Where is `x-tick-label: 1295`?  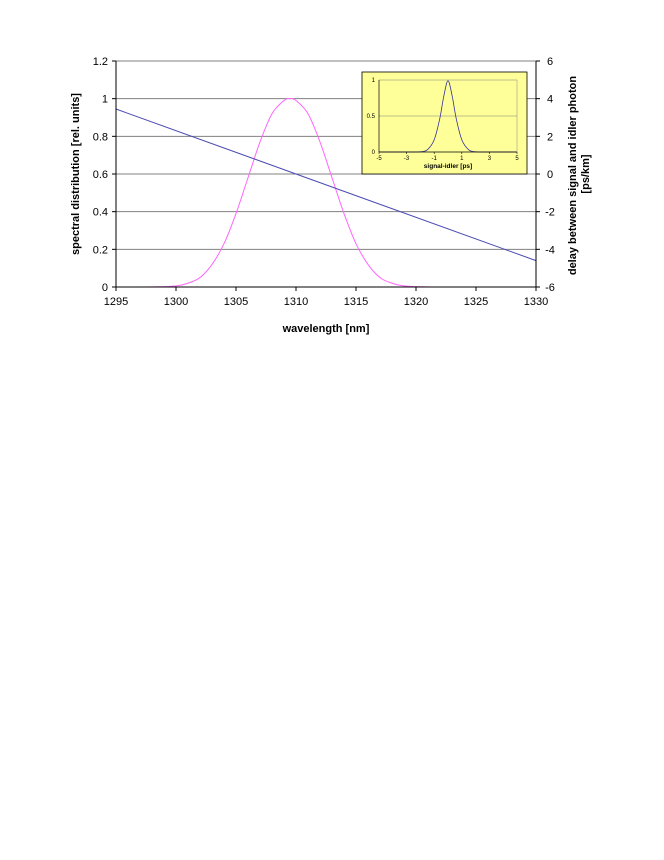
x-tick-label: 1295 is located at coordinates (116, 302).